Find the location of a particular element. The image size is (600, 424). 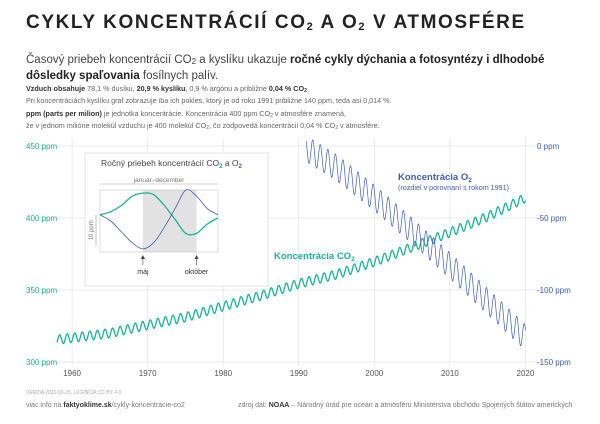

x-tick-label: 2000 is located at coordinates (374, 373).